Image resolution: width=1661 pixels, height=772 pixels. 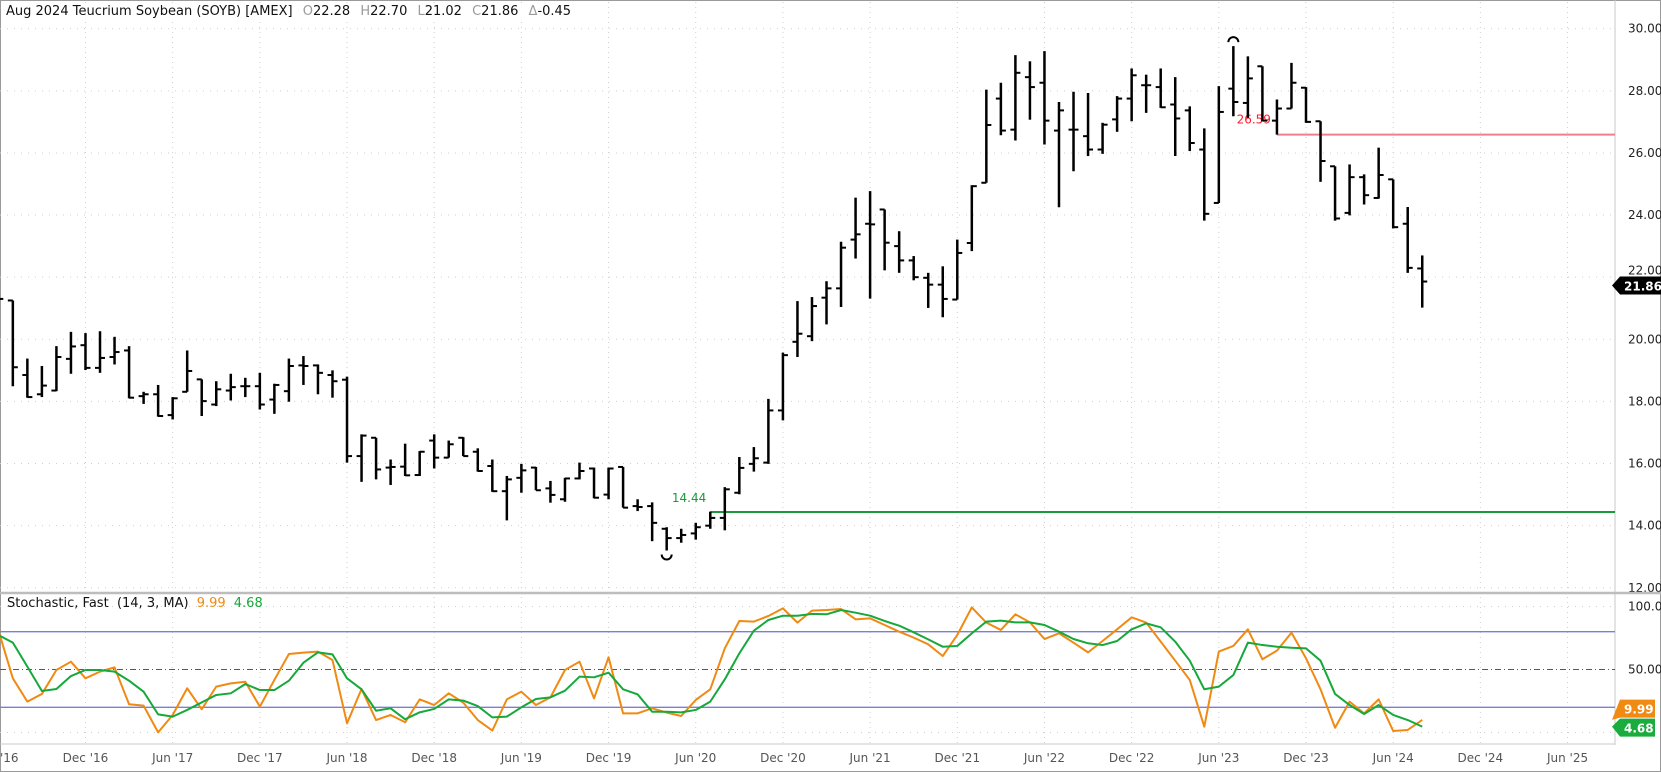 I want to click on stoch-tick-label: 100.00, so click(x=1644, y=607).